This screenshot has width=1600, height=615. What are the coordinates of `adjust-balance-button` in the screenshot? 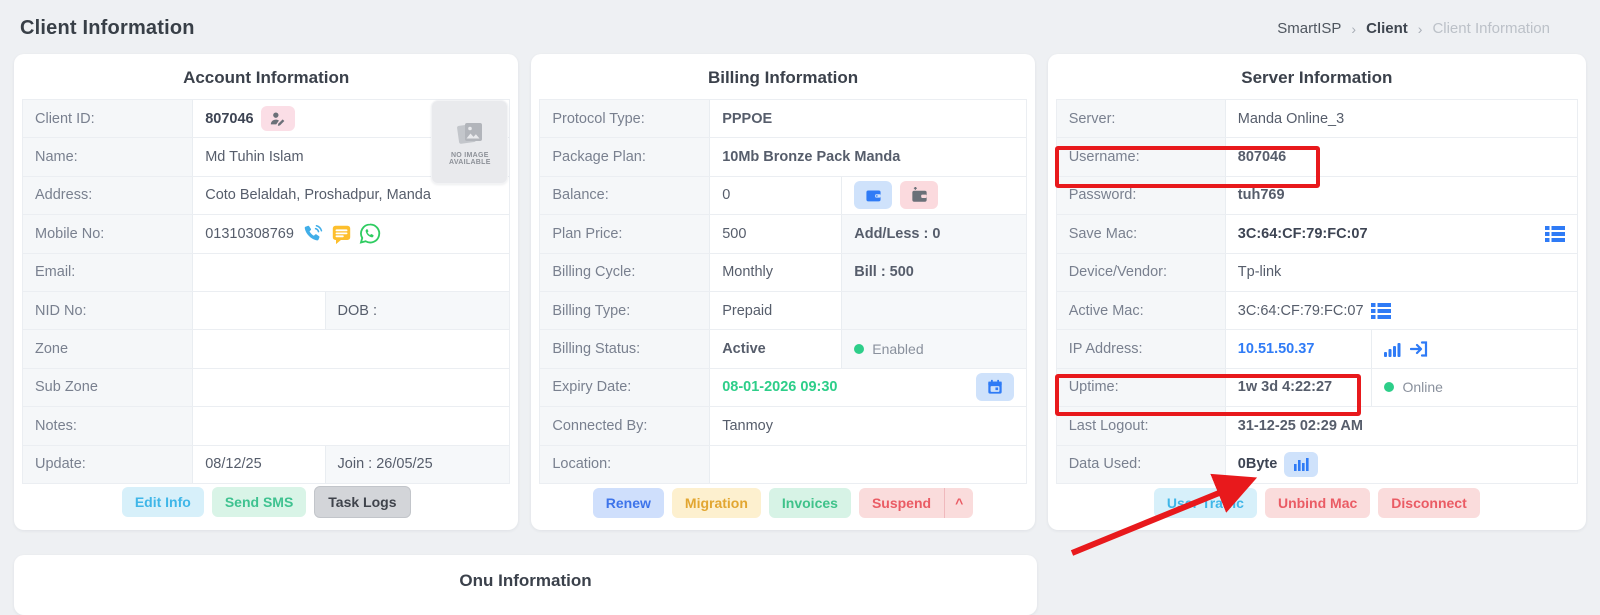 It's located at (919, 195).